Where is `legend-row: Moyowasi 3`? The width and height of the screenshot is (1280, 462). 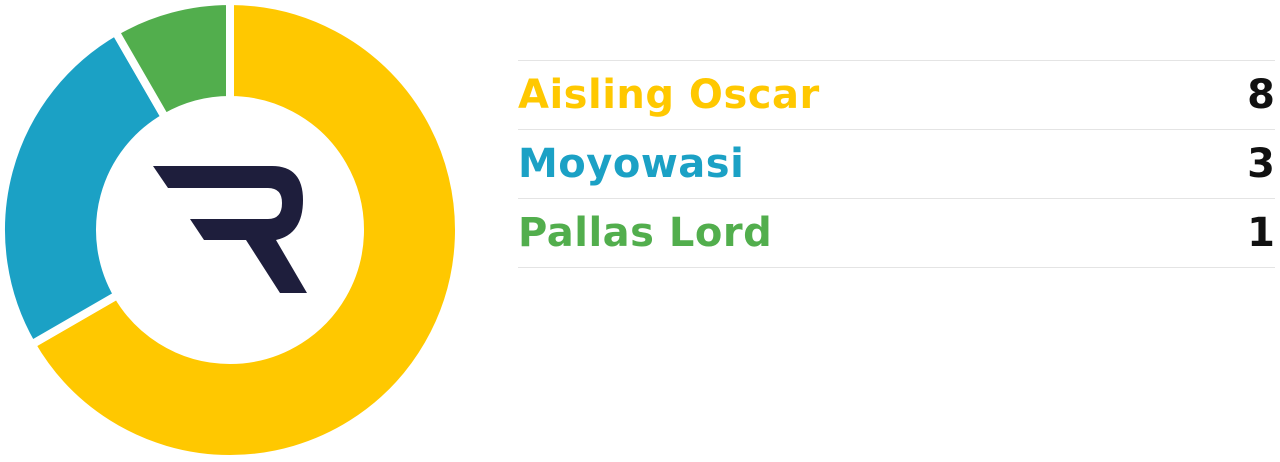 legend-row: Moyowasi 3 is located at coordinates (896, 163).